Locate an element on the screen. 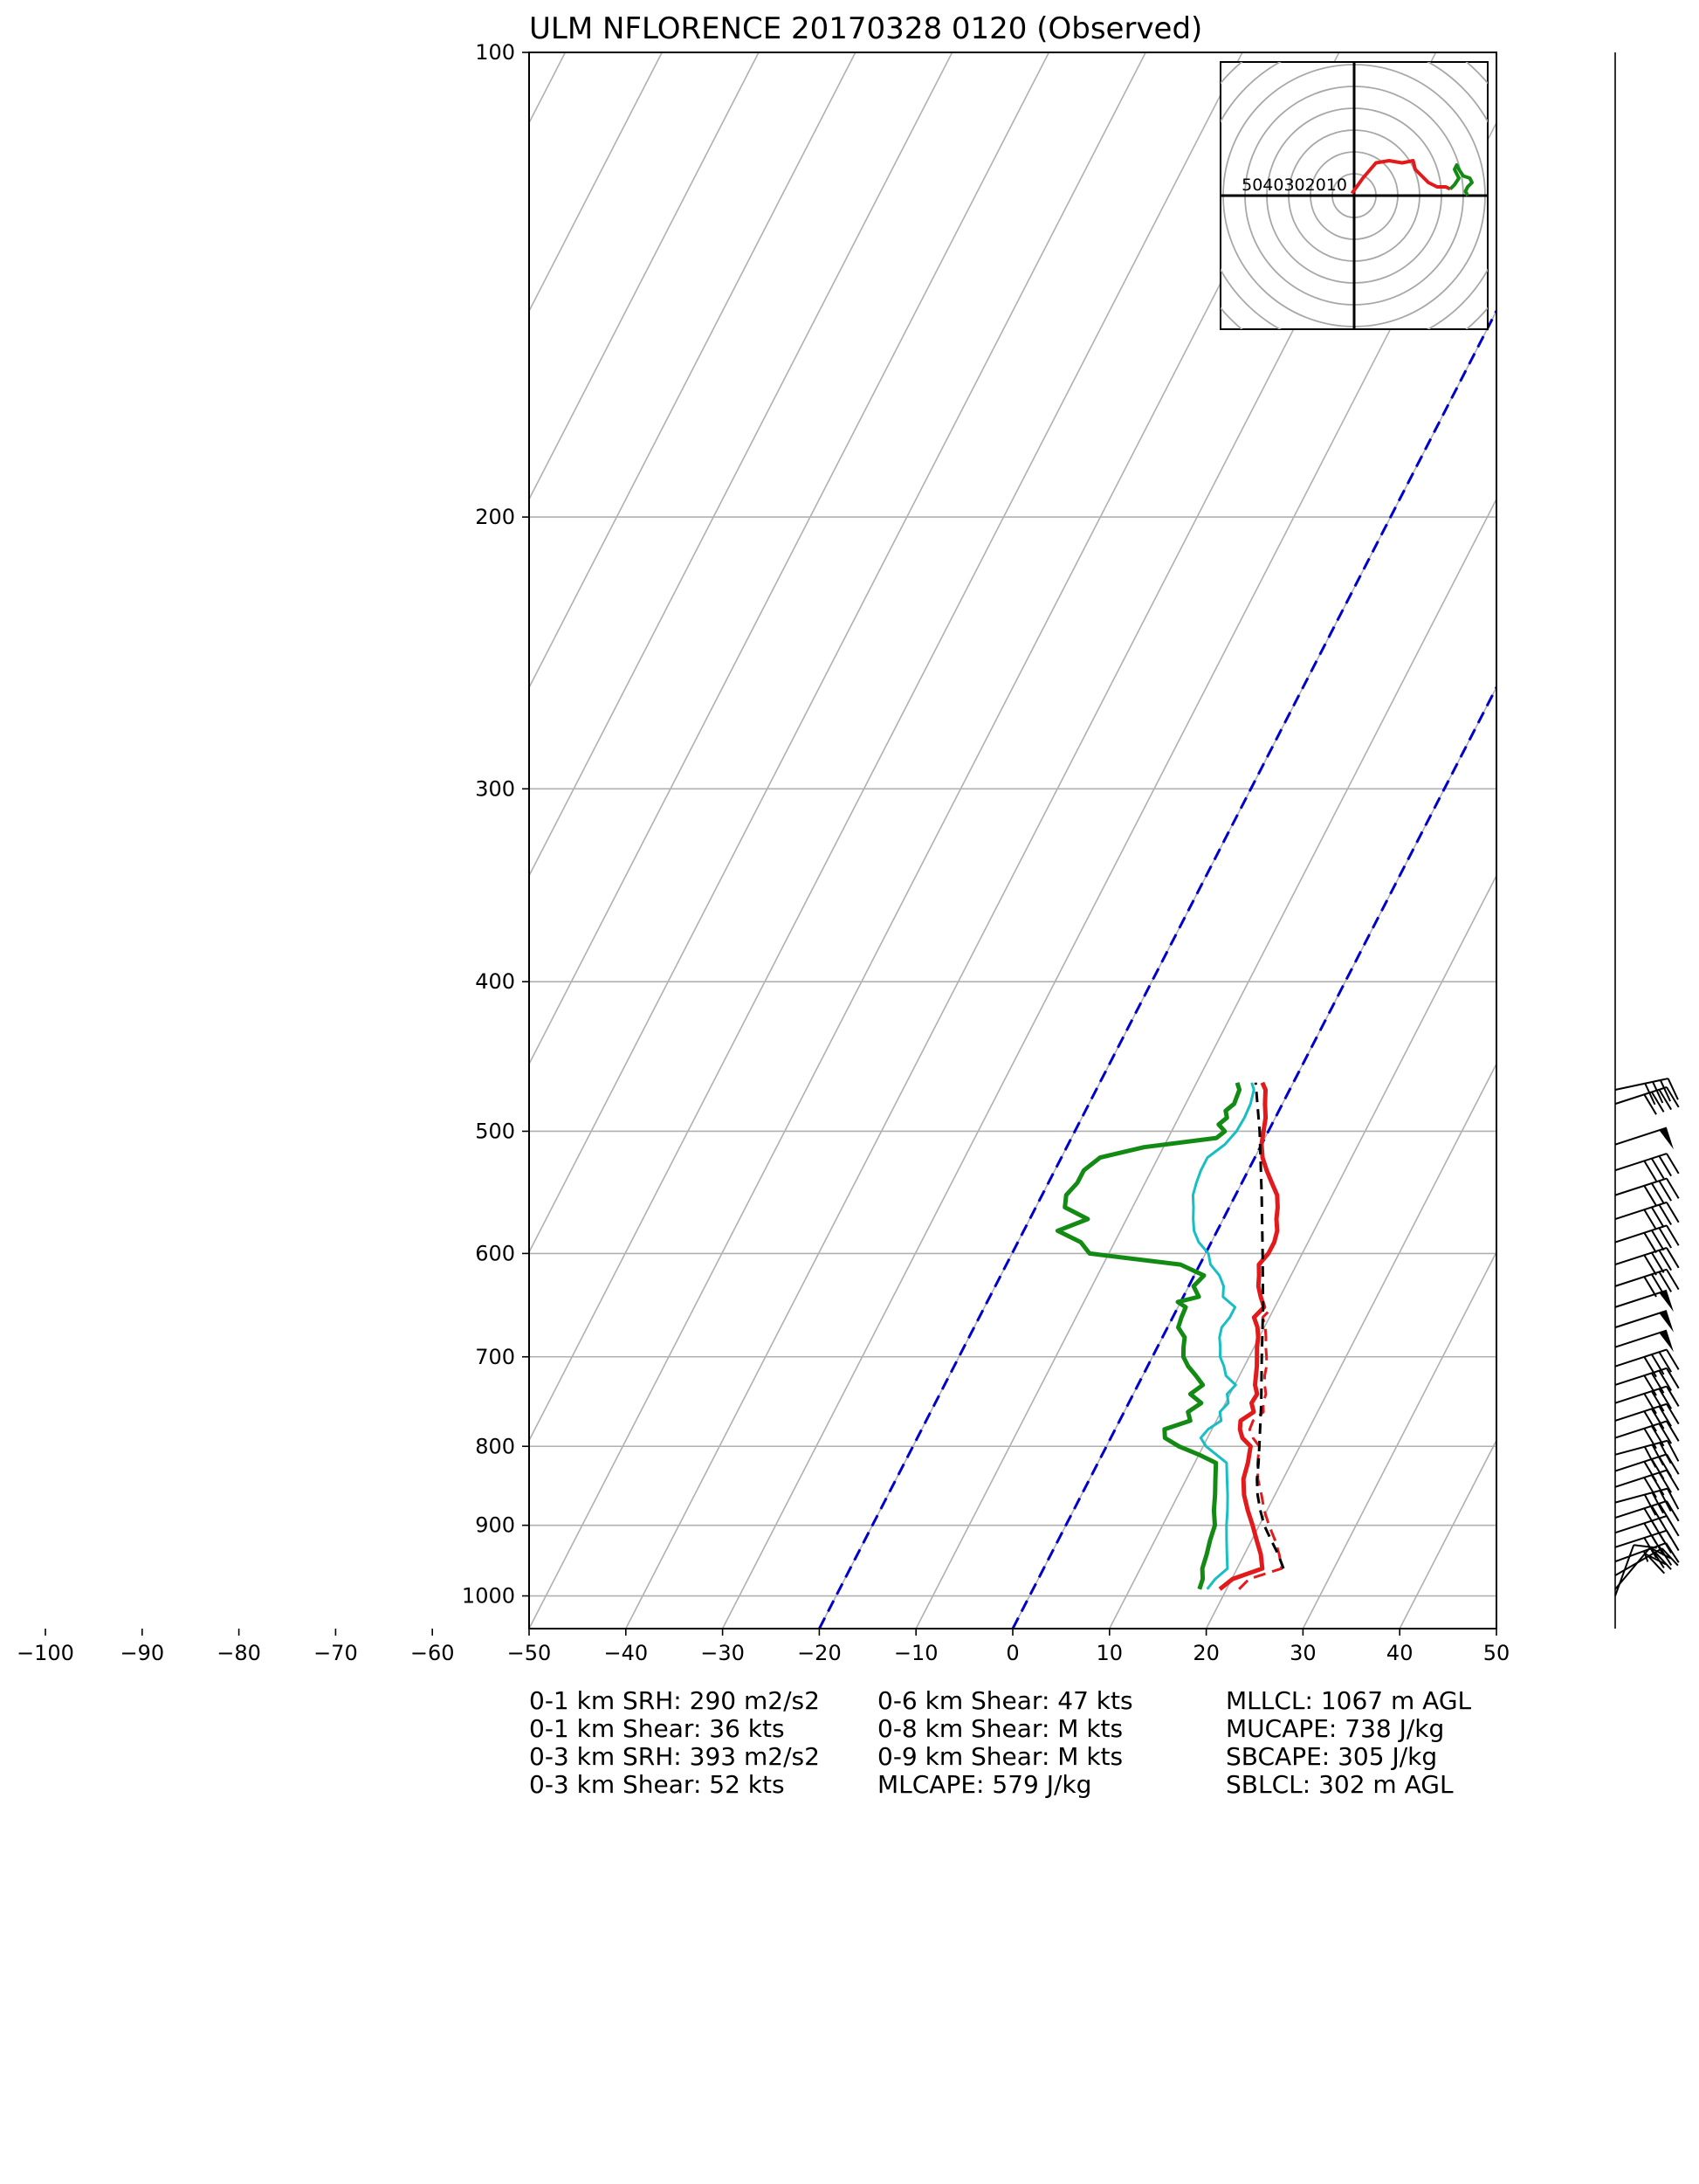  y-tick-label: 400 is located at coordinates (495, 981).